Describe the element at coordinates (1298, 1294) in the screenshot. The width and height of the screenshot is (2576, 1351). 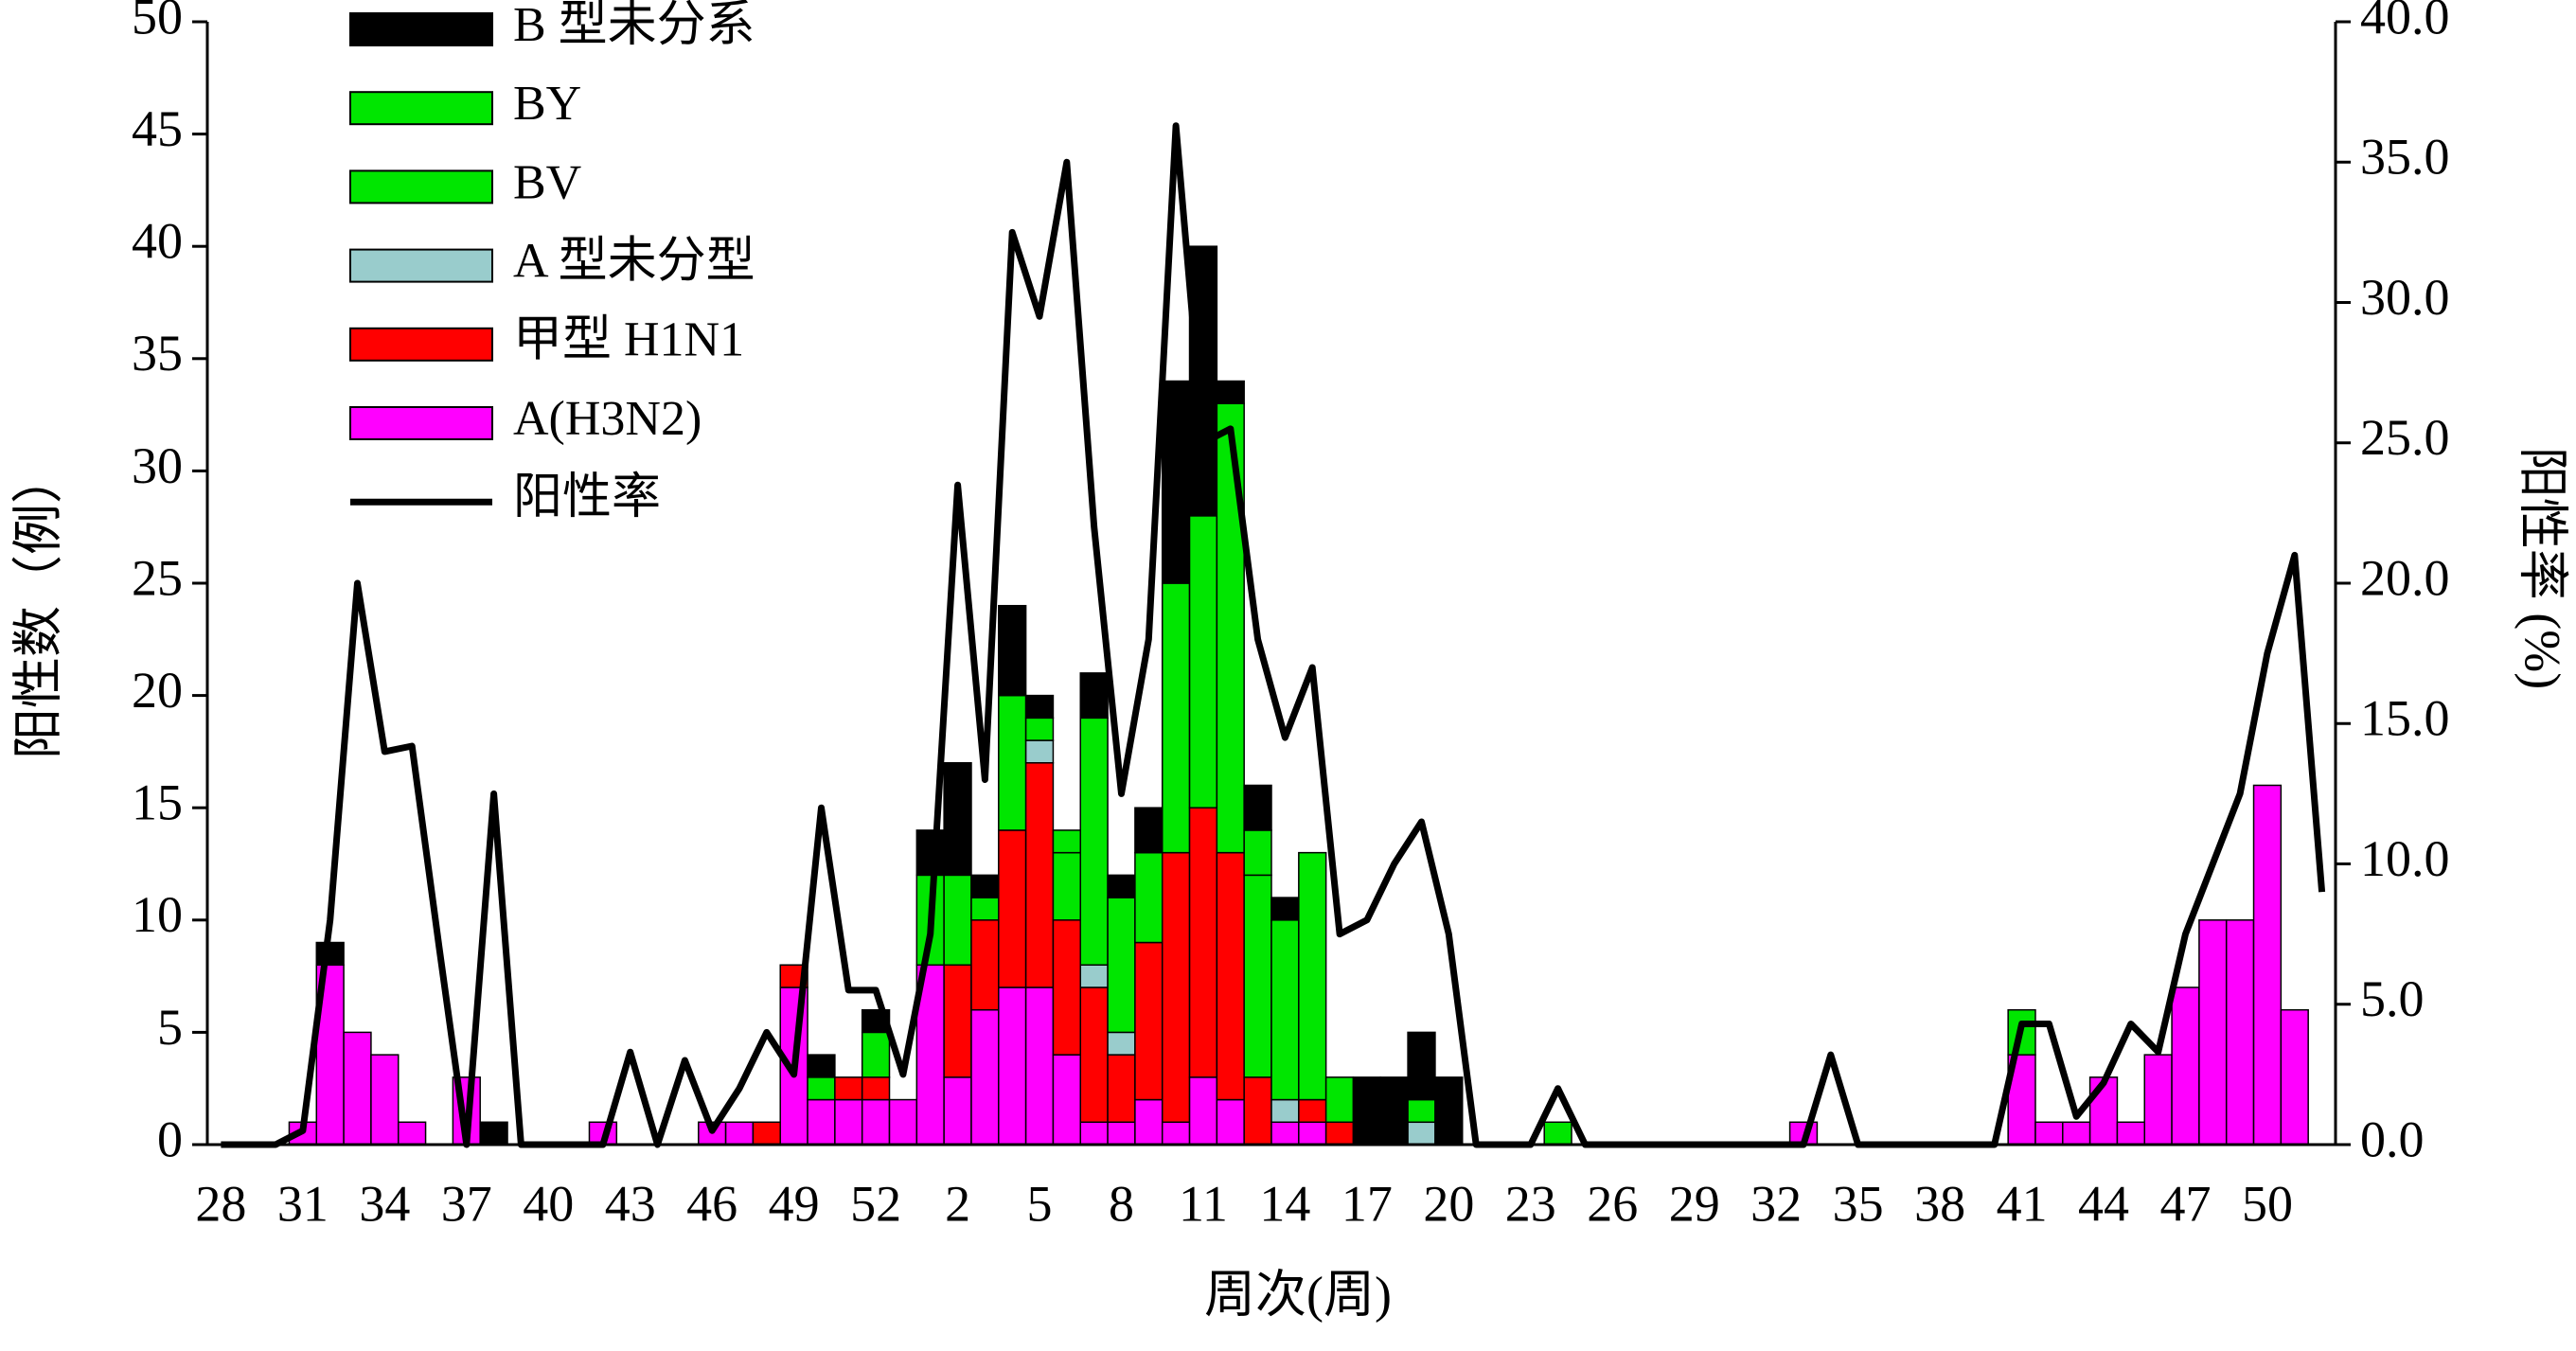
I see `x-axis-title: 周次(周)` at that location.